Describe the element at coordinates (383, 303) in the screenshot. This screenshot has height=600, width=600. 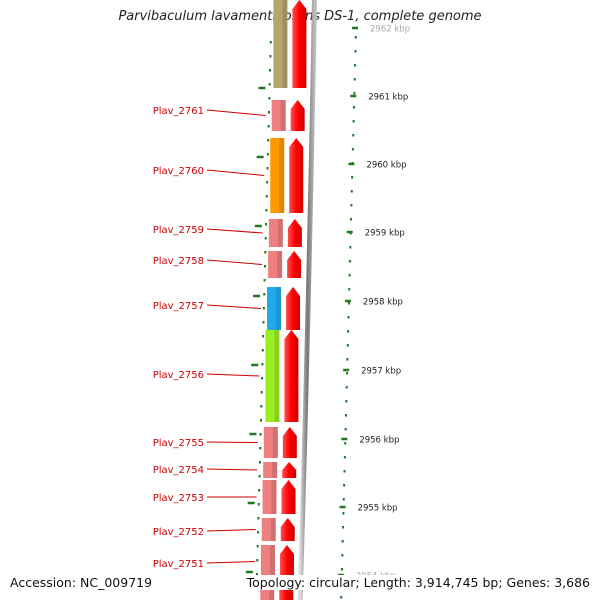
I see `tick-label: 2958 kbp` at that location.